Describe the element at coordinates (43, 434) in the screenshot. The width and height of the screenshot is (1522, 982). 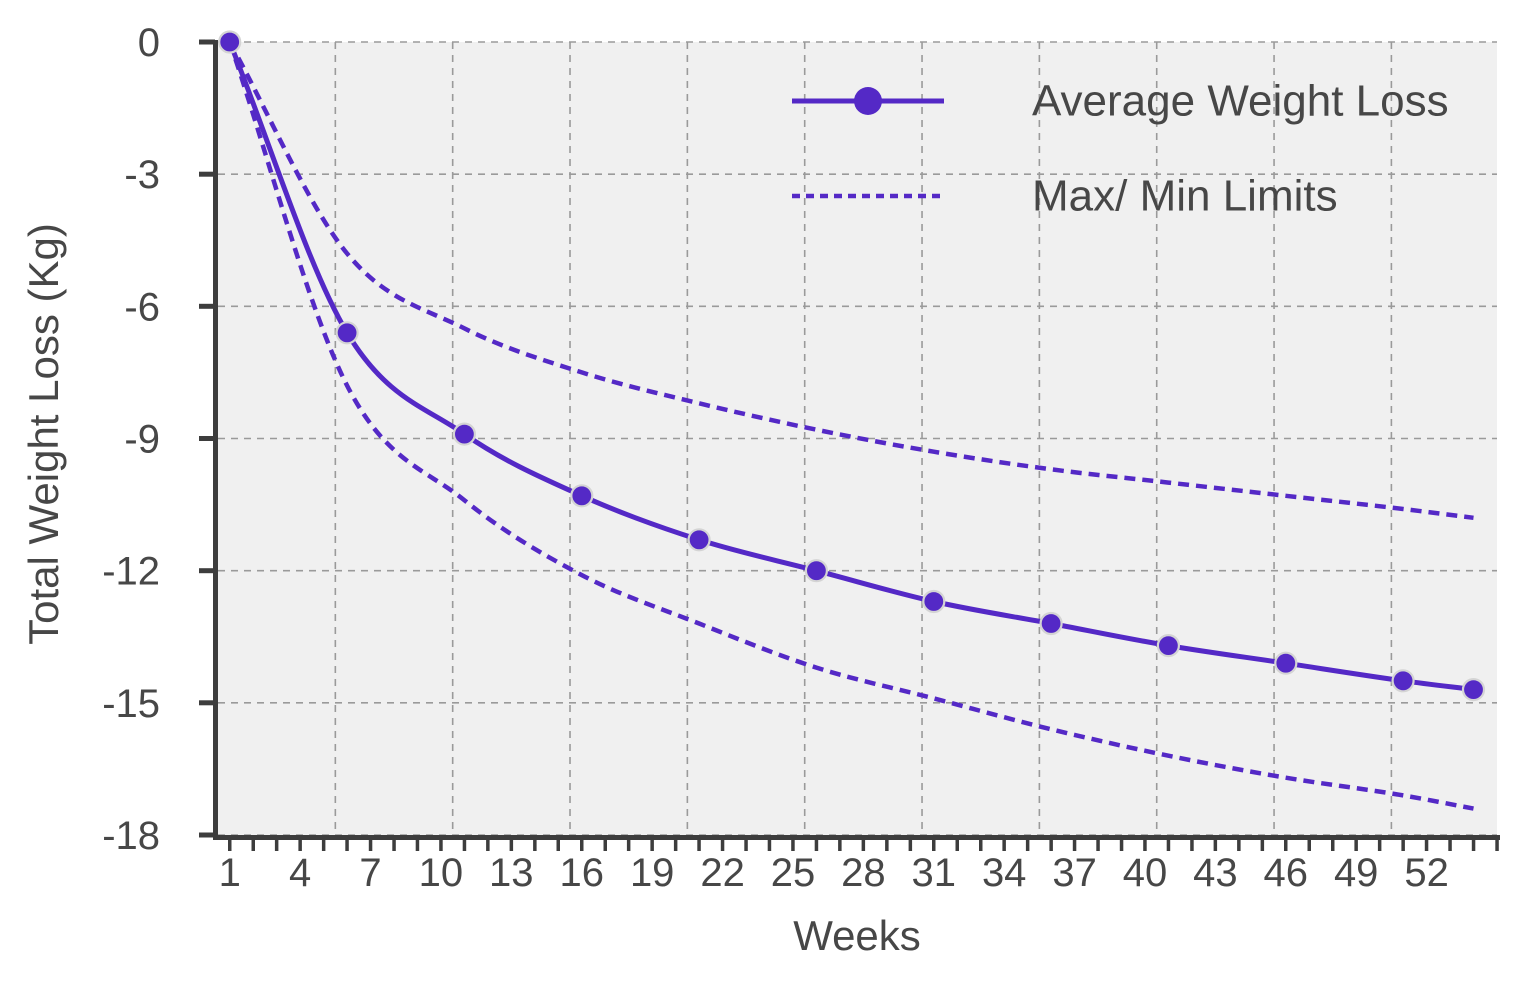
I see `y-axis-title: Total Weight Loss (Kg)` at that location.